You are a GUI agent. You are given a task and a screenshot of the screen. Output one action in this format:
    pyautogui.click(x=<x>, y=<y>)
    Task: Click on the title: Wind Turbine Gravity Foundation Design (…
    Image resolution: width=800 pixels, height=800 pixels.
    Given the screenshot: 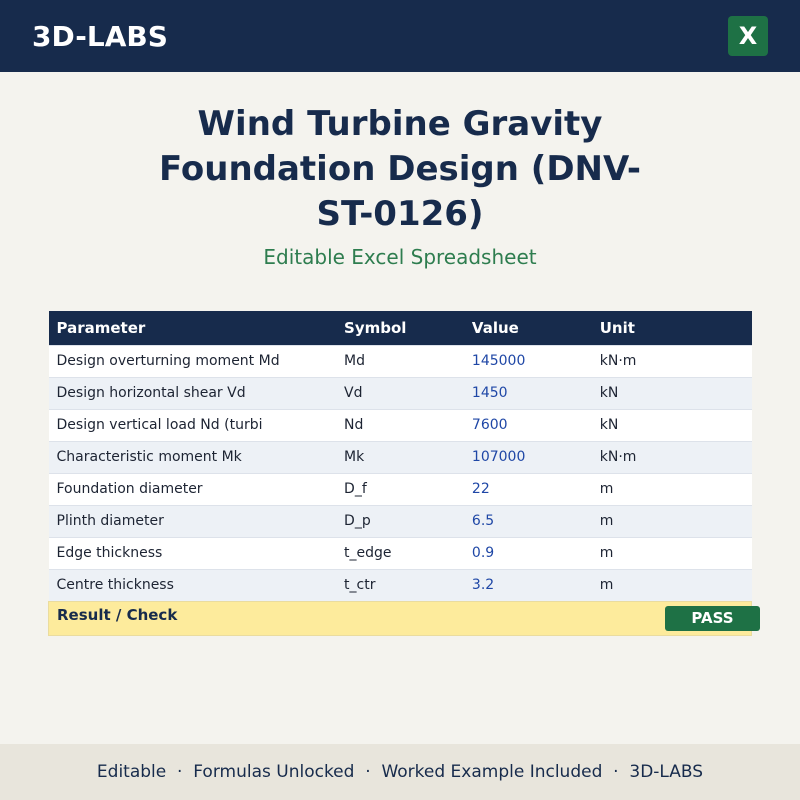 What is the action you would take?
    pyautogui.click(x=400, y=169)
    